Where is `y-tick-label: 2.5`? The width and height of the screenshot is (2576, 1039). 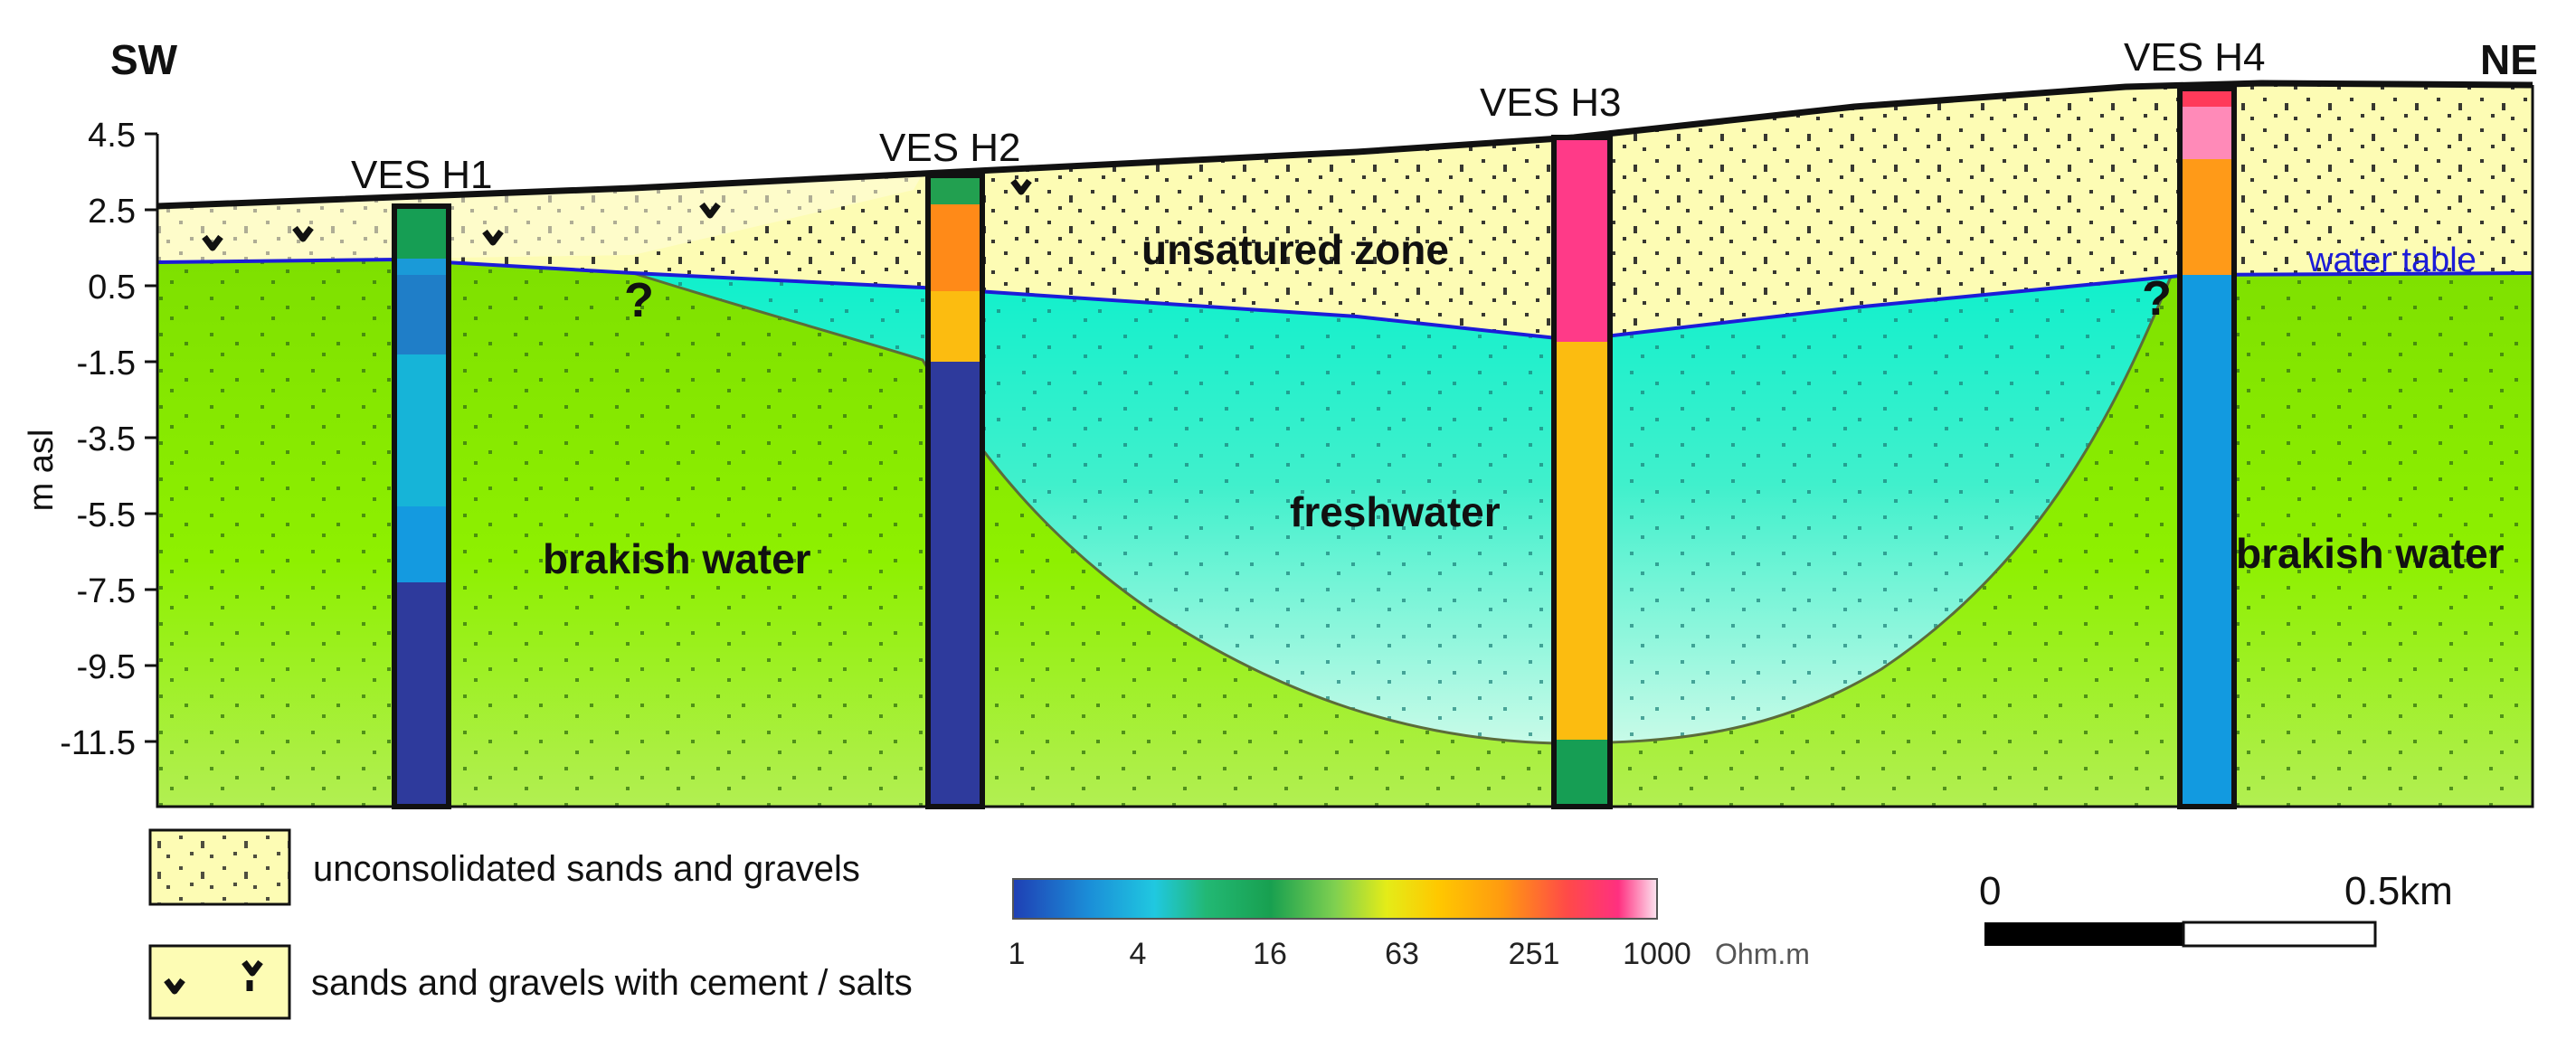 y-tick-label: 2.5 is located at coordinates (112, 212).